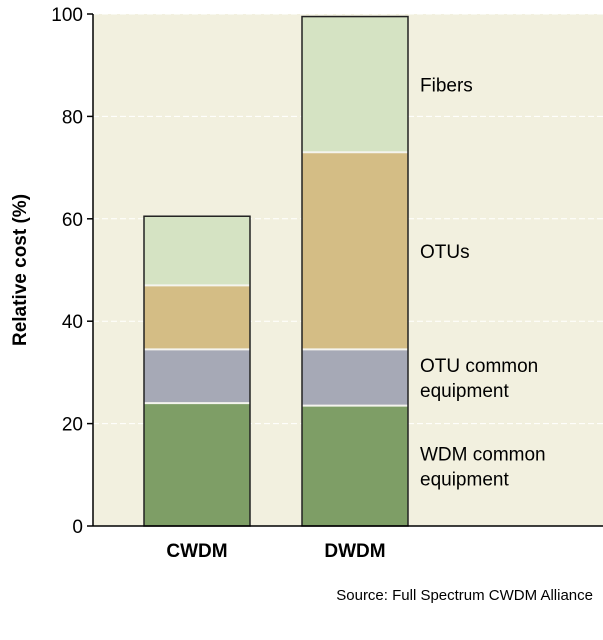 This screenshot has width=603, height=640. I want to click on segment-label: WDM common, so click(483, 454).